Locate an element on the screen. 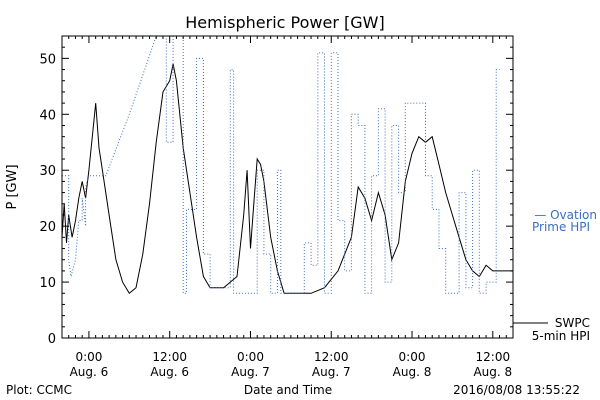 The width and height of the screenshot is (600, 400). legend-swpc-line2: 5-min HPI is located at coordinates (561, 336).